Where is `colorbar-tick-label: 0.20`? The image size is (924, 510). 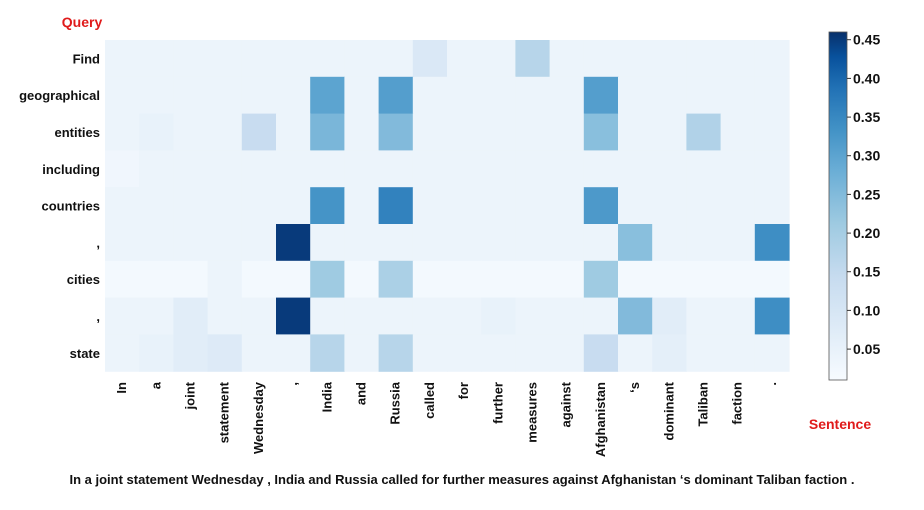
colorbar-tick-label: 0.20 is located at coordinates (866, 233).